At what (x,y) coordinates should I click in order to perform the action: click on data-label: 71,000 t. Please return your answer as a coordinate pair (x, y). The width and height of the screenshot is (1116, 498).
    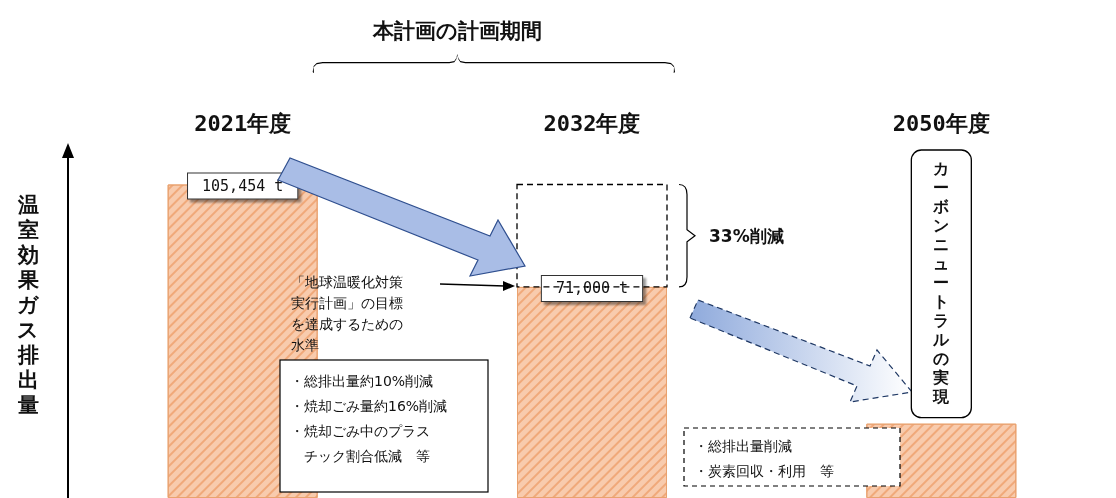
    Looking at the image, I should click on (592, 288).